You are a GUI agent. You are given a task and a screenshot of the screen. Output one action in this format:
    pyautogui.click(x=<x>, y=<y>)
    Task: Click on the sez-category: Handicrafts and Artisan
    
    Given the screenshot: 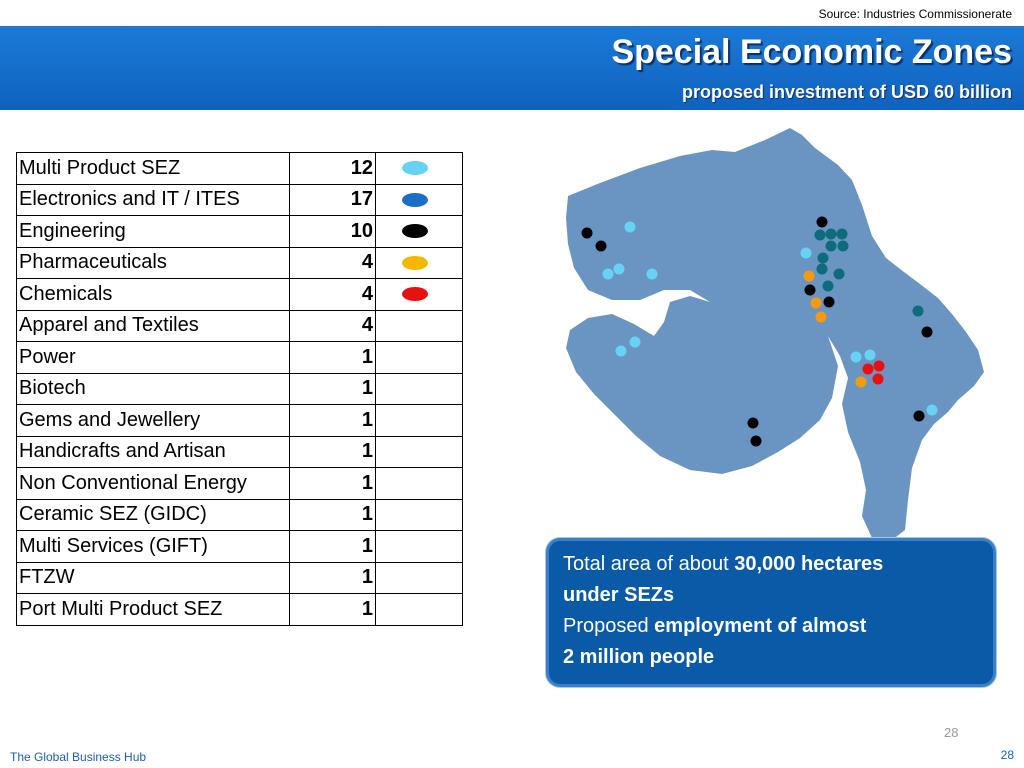 What is the action you would take?
    pyautogui.click(x=153, y=451)
    